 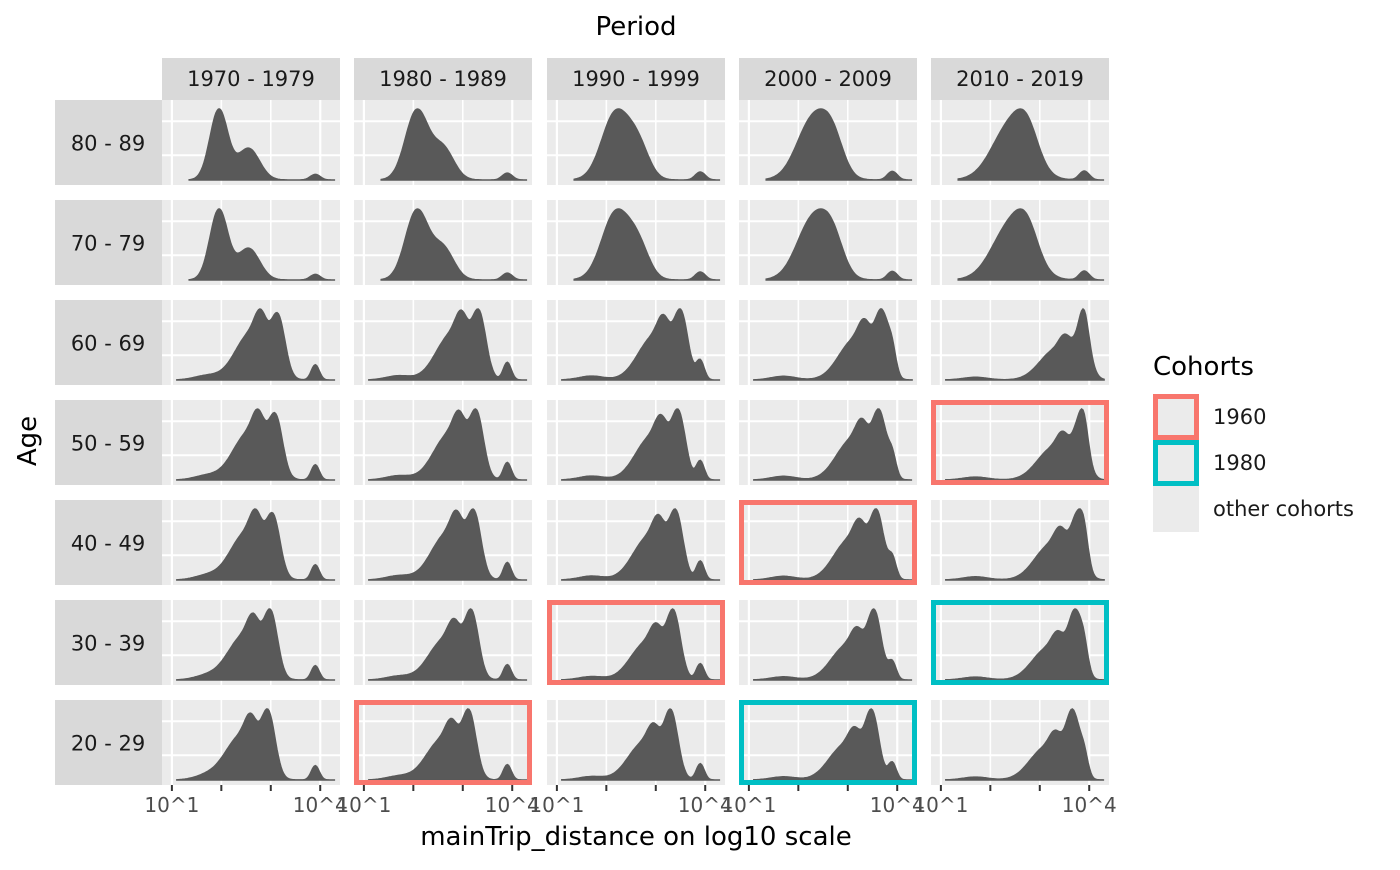 What do you see at coordinates (1239, 417) in the screenshot?
I see `legend-label: 1960` at bounding box center [1239, 417].